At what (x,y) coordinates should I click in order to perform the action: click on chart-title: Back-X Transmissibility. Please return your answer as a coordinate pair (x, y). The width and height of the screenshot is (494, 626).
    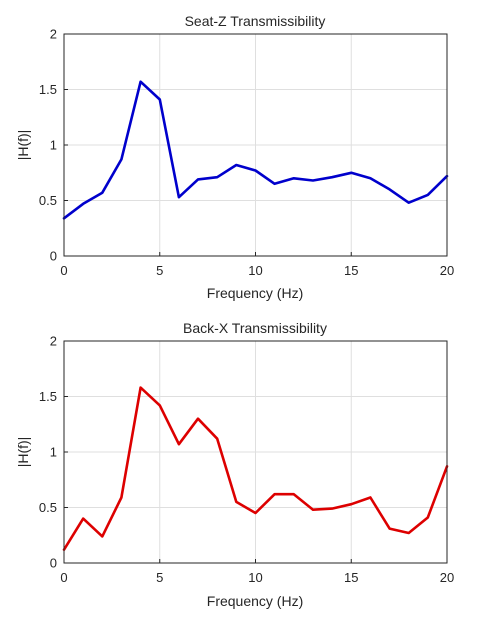
    Looking at the image, I should click on (255, 328).